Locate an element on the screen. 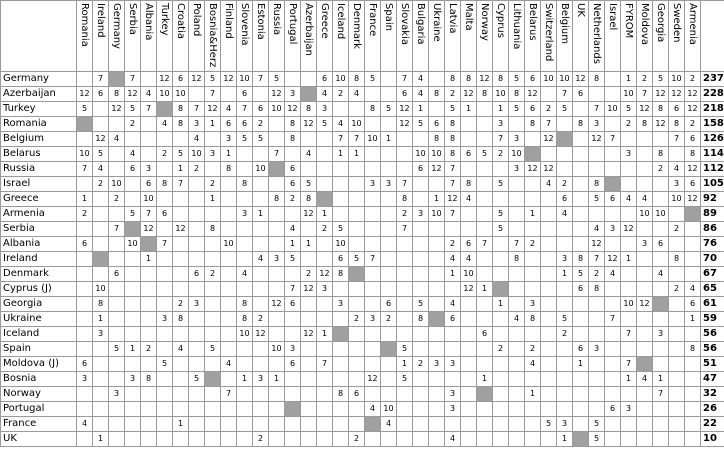 The image size is (724, 449). column-header: Portugal is located at coordinates (292, 36).